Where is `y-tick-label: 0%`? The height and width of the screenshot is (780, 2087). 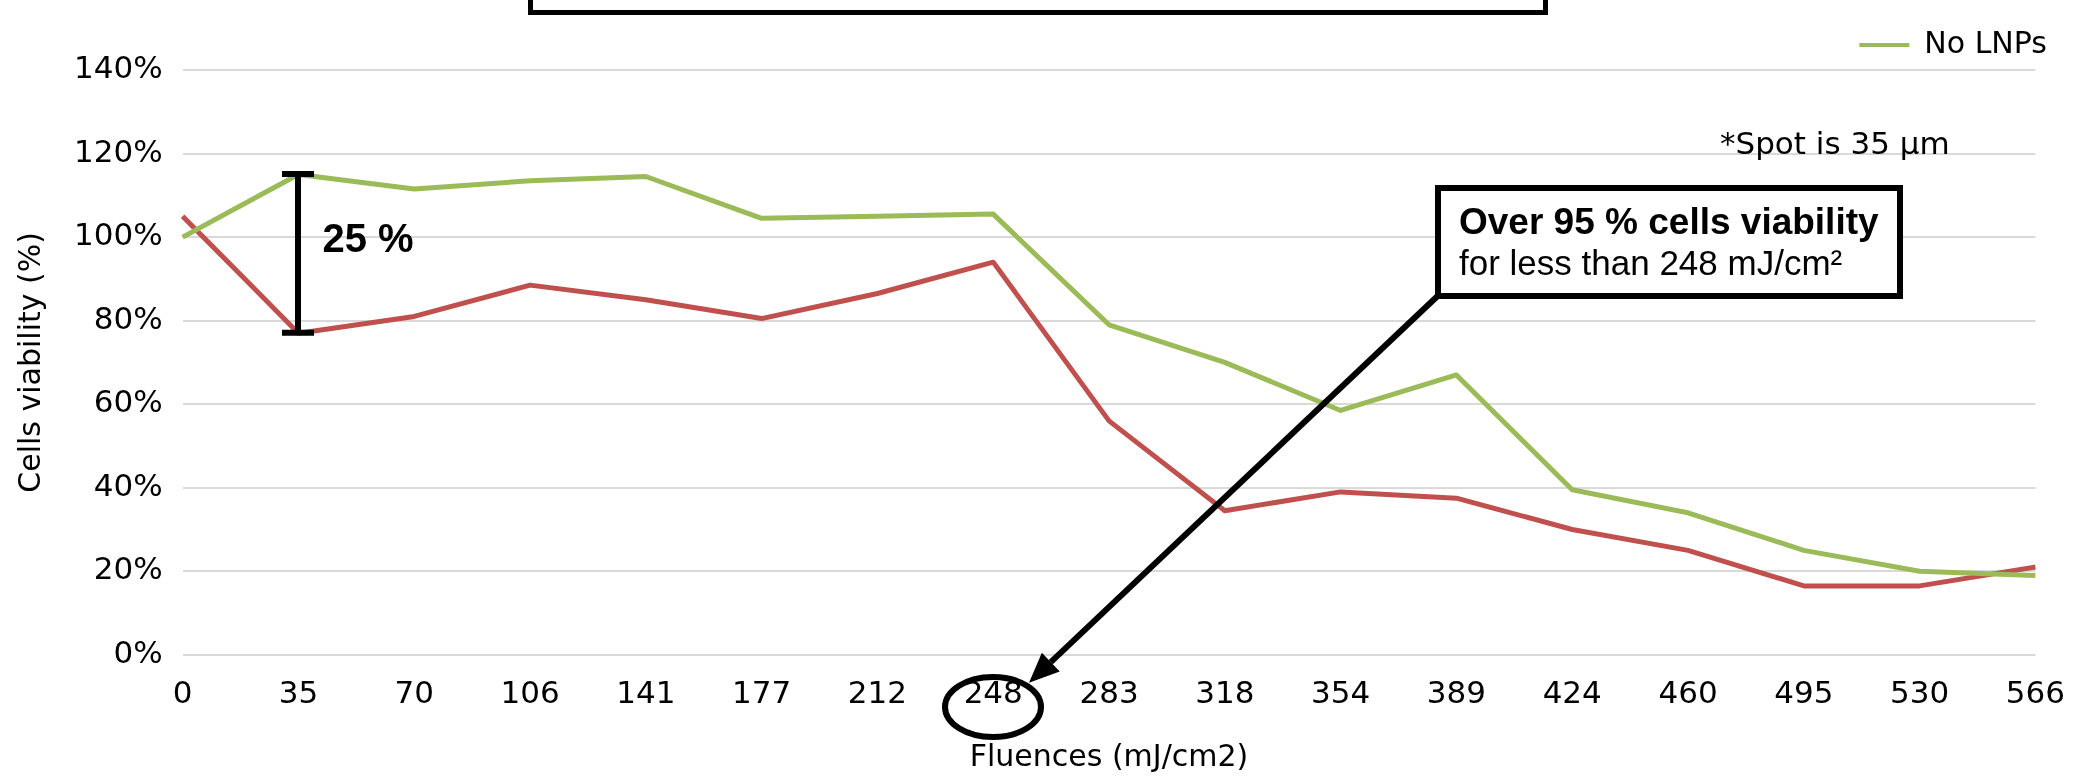 y-tick-label: 0% is located at coordinates (138, 651).